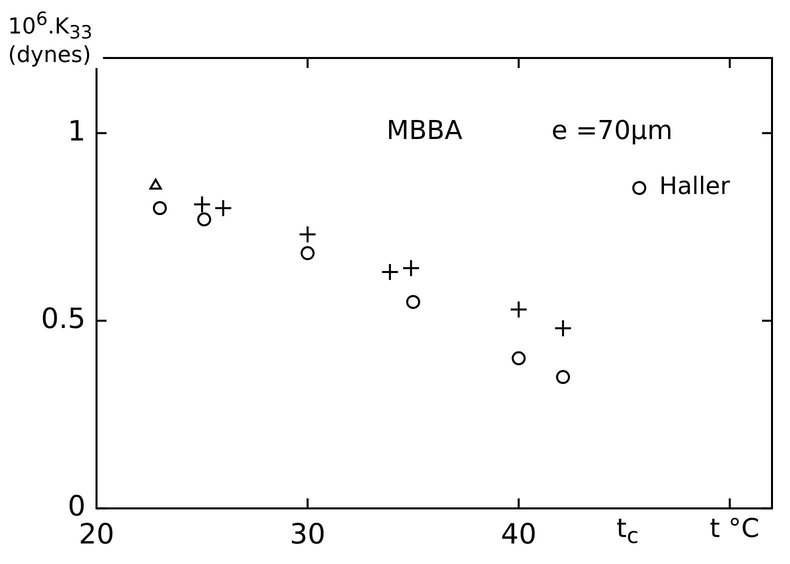  I want to click on y-tick-label: 0.5, so click(63, 319).